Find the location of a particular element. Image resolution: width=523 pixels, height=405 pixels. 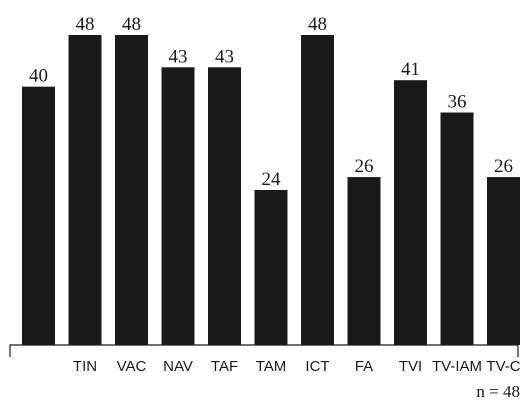

category-label: NAV is located at coordinates (178, 366).